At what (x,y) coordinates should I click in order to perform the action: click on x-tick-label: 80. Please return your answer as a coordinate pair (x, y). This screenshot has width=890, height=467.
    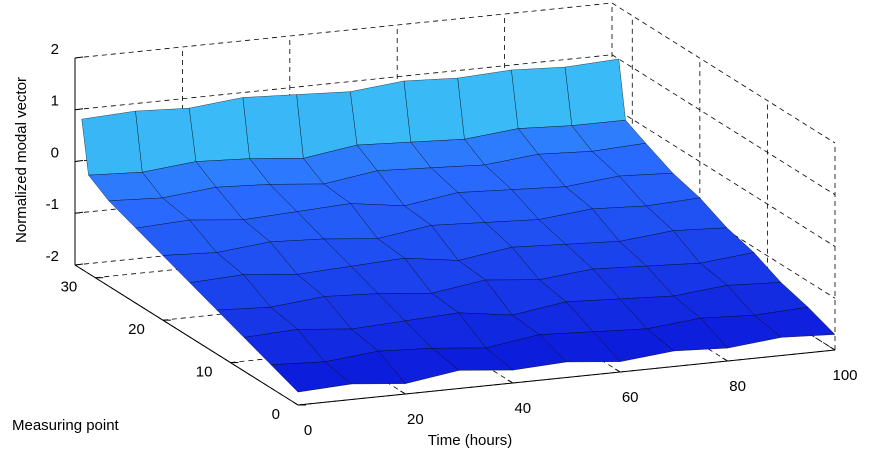
    Looking at the image, I should click on (737, 386).